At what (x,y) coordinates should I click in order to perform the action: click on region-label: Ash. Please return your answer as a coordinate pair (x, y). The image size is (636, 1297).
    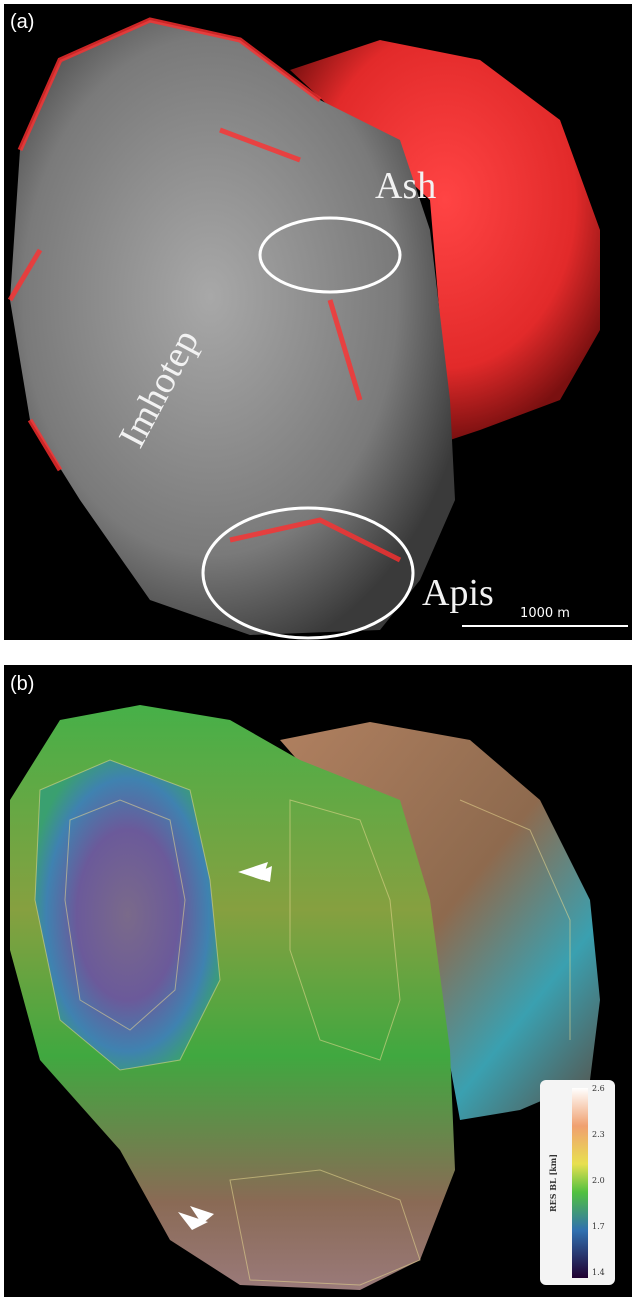
    Looking at the image, I should click on (405, 186).